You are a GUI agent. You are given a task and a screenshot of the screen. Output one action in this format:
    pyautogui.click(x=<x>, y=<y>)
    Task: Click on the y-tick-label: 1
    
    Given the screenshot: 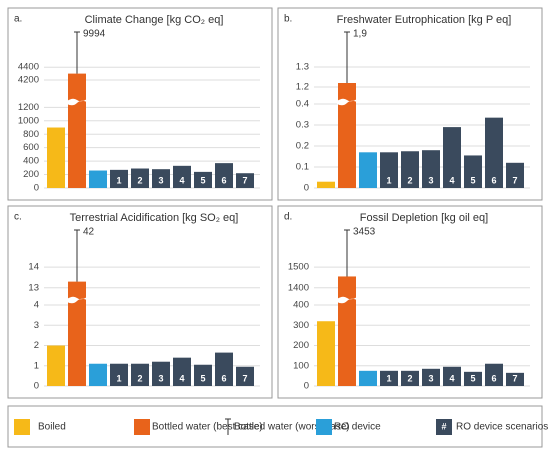 What is the action you would take?
    pyautogui.click(x=36, y=365)
    